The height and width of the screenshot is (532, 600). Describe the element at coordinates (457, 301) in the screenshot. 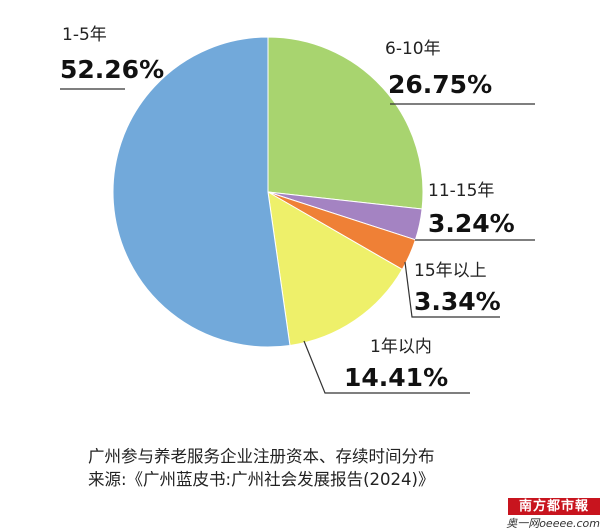

I see `label-pct-15plus: 3.34%` at that location.